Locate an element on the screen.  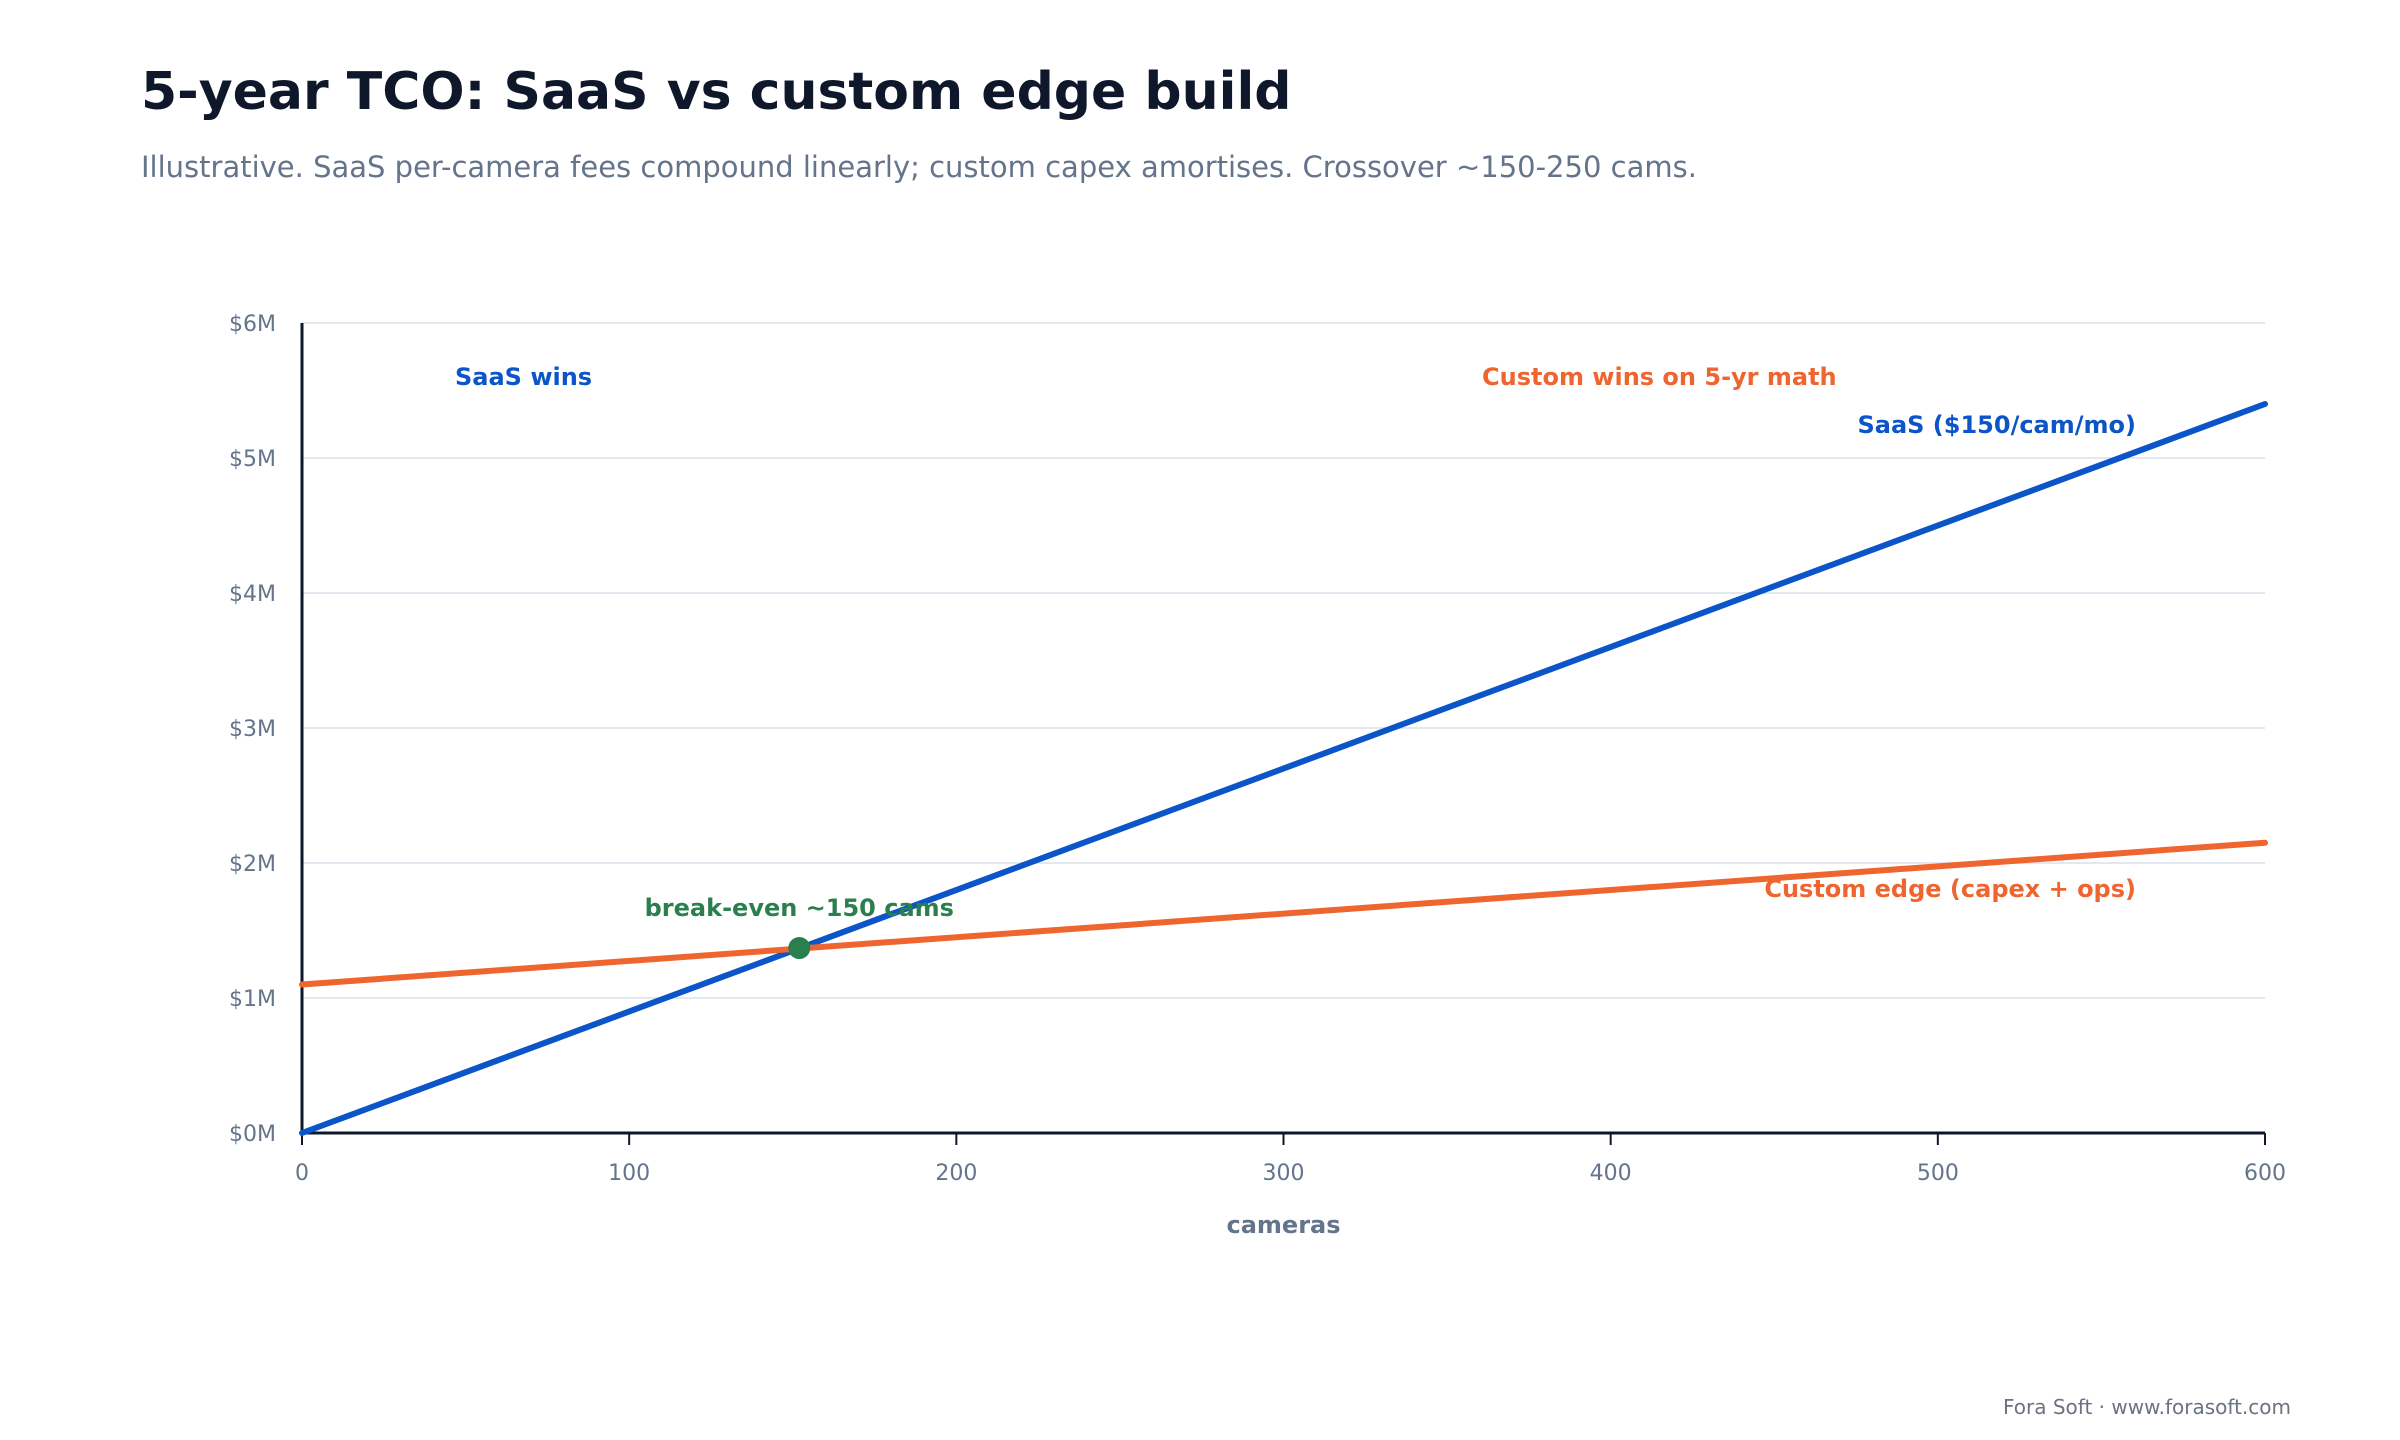
x-tick-label: 600 is located at coordinates (2265, 1173).